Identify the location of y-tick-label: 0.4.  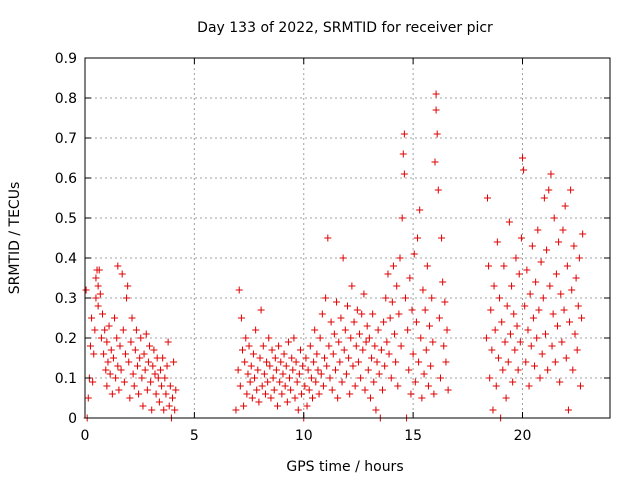
(66, 259).